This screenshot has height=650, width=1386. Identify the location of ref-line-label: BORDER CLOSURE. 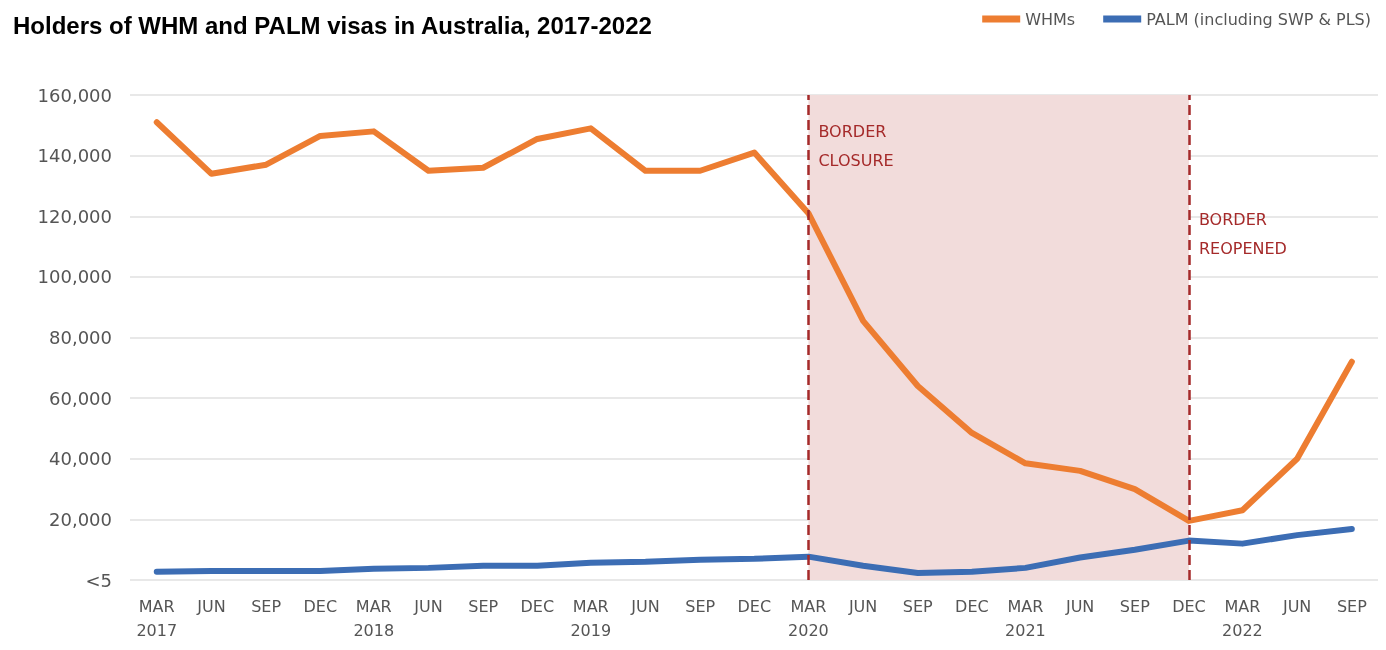
(856, 146).